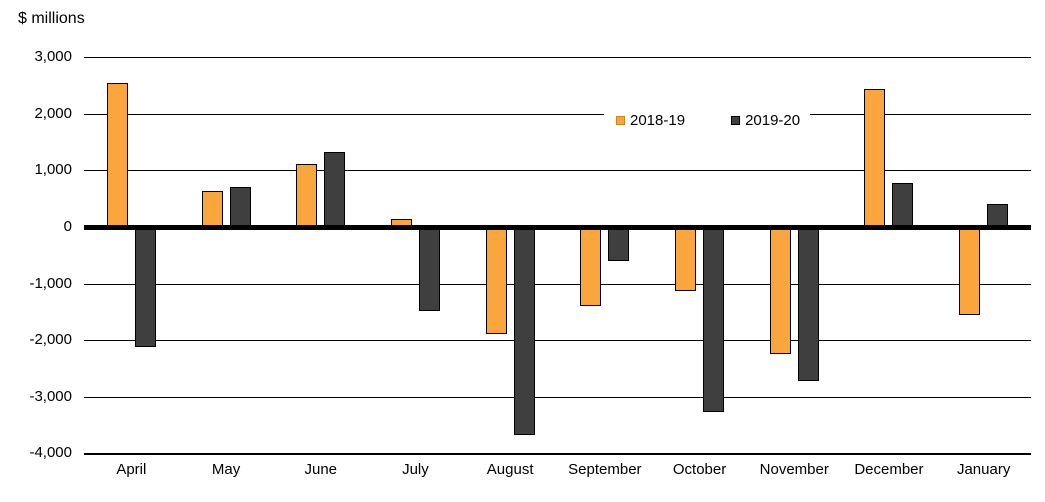  Describe the element at coordinates (605, 469) in the screenshot. I see `x-axis-label-september: September` at that location.